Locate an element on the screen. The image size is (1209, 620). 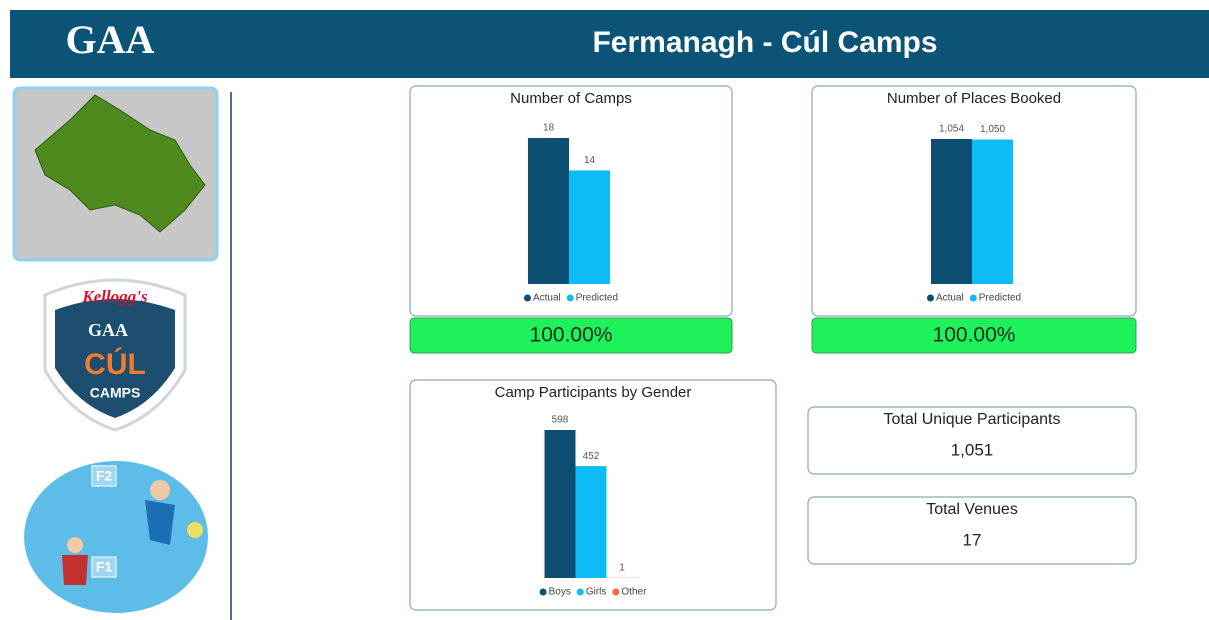
kpi-label: Total Unique Participants is located at coordinates (972, 419).